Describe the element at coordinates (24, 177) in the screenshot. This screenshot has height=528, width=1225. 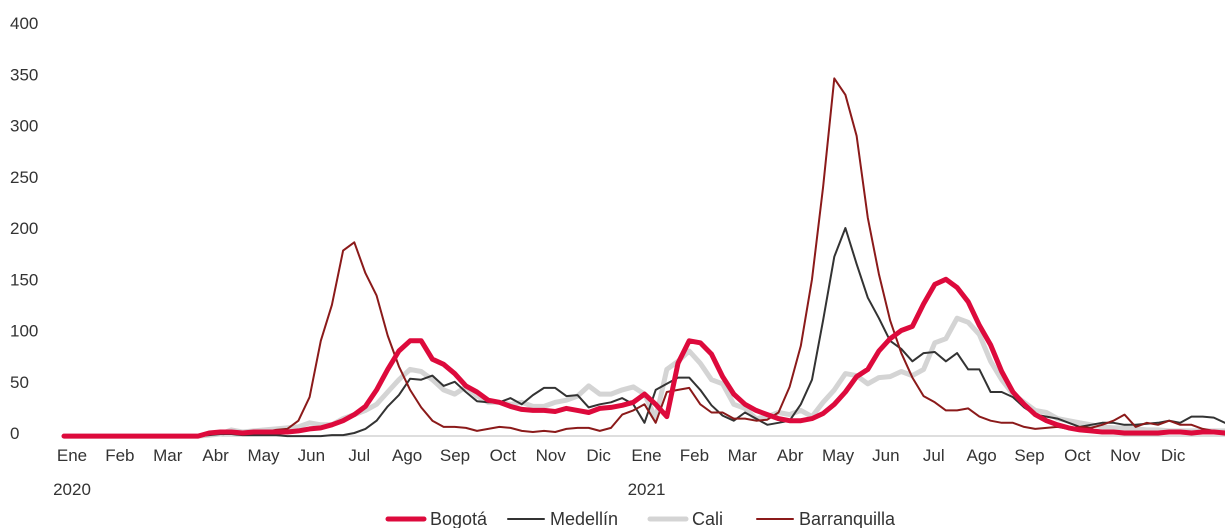
I see `y-tick-label: 250` at that location.